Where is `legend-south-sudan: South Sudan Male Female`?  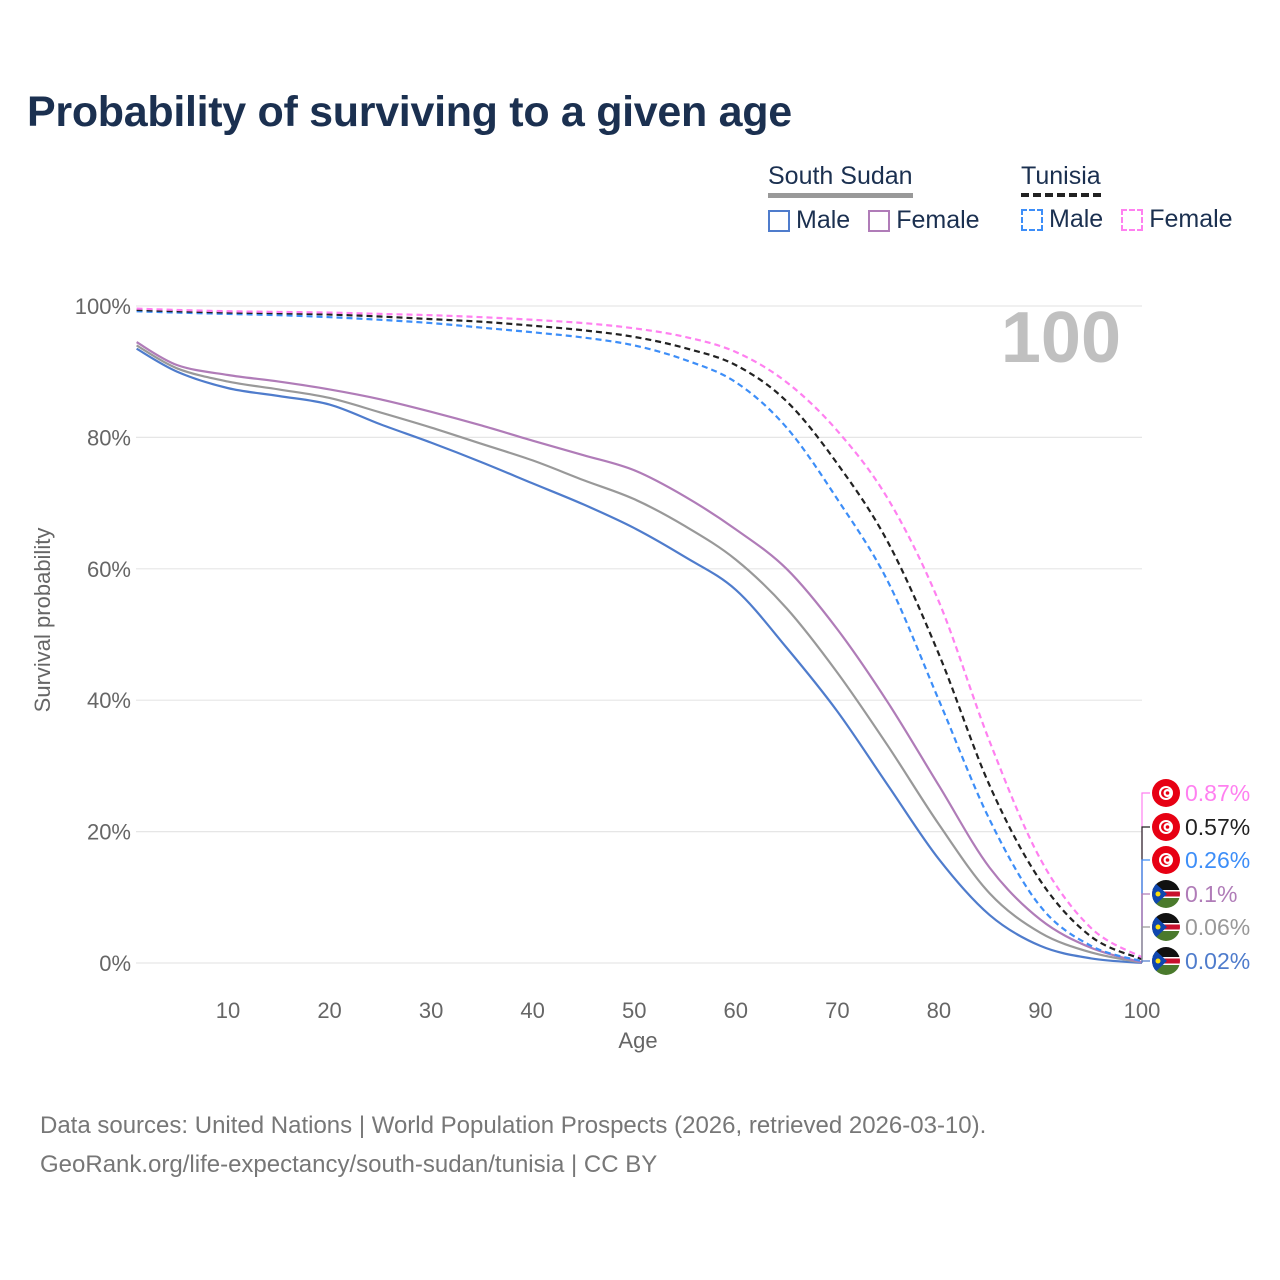
legend-south-sudan: South Sudan Male Female is located at coordinates (874, 198).